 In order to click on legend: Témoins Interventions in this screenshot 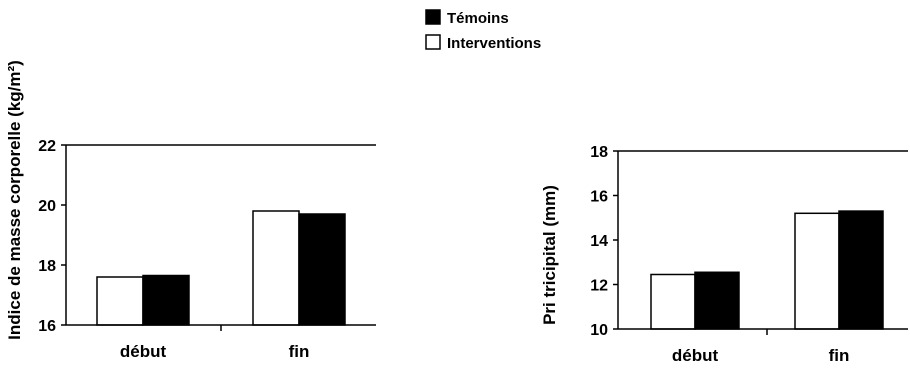, I will do `click(483, 30)`.